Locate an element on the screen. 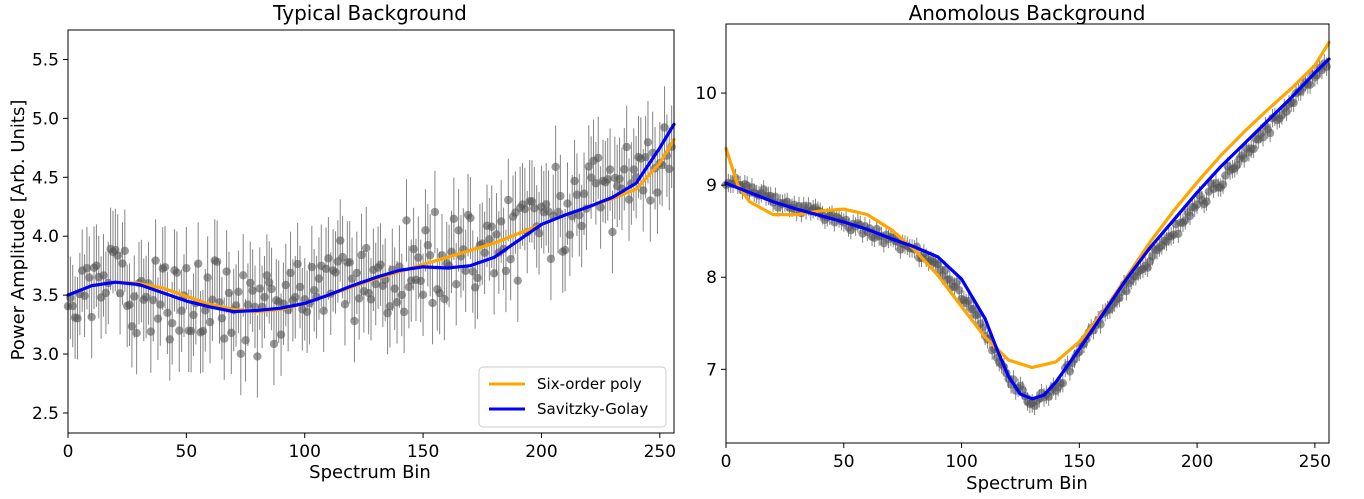  y-tick-label: 2.5 is located at coordinates (45, 414).